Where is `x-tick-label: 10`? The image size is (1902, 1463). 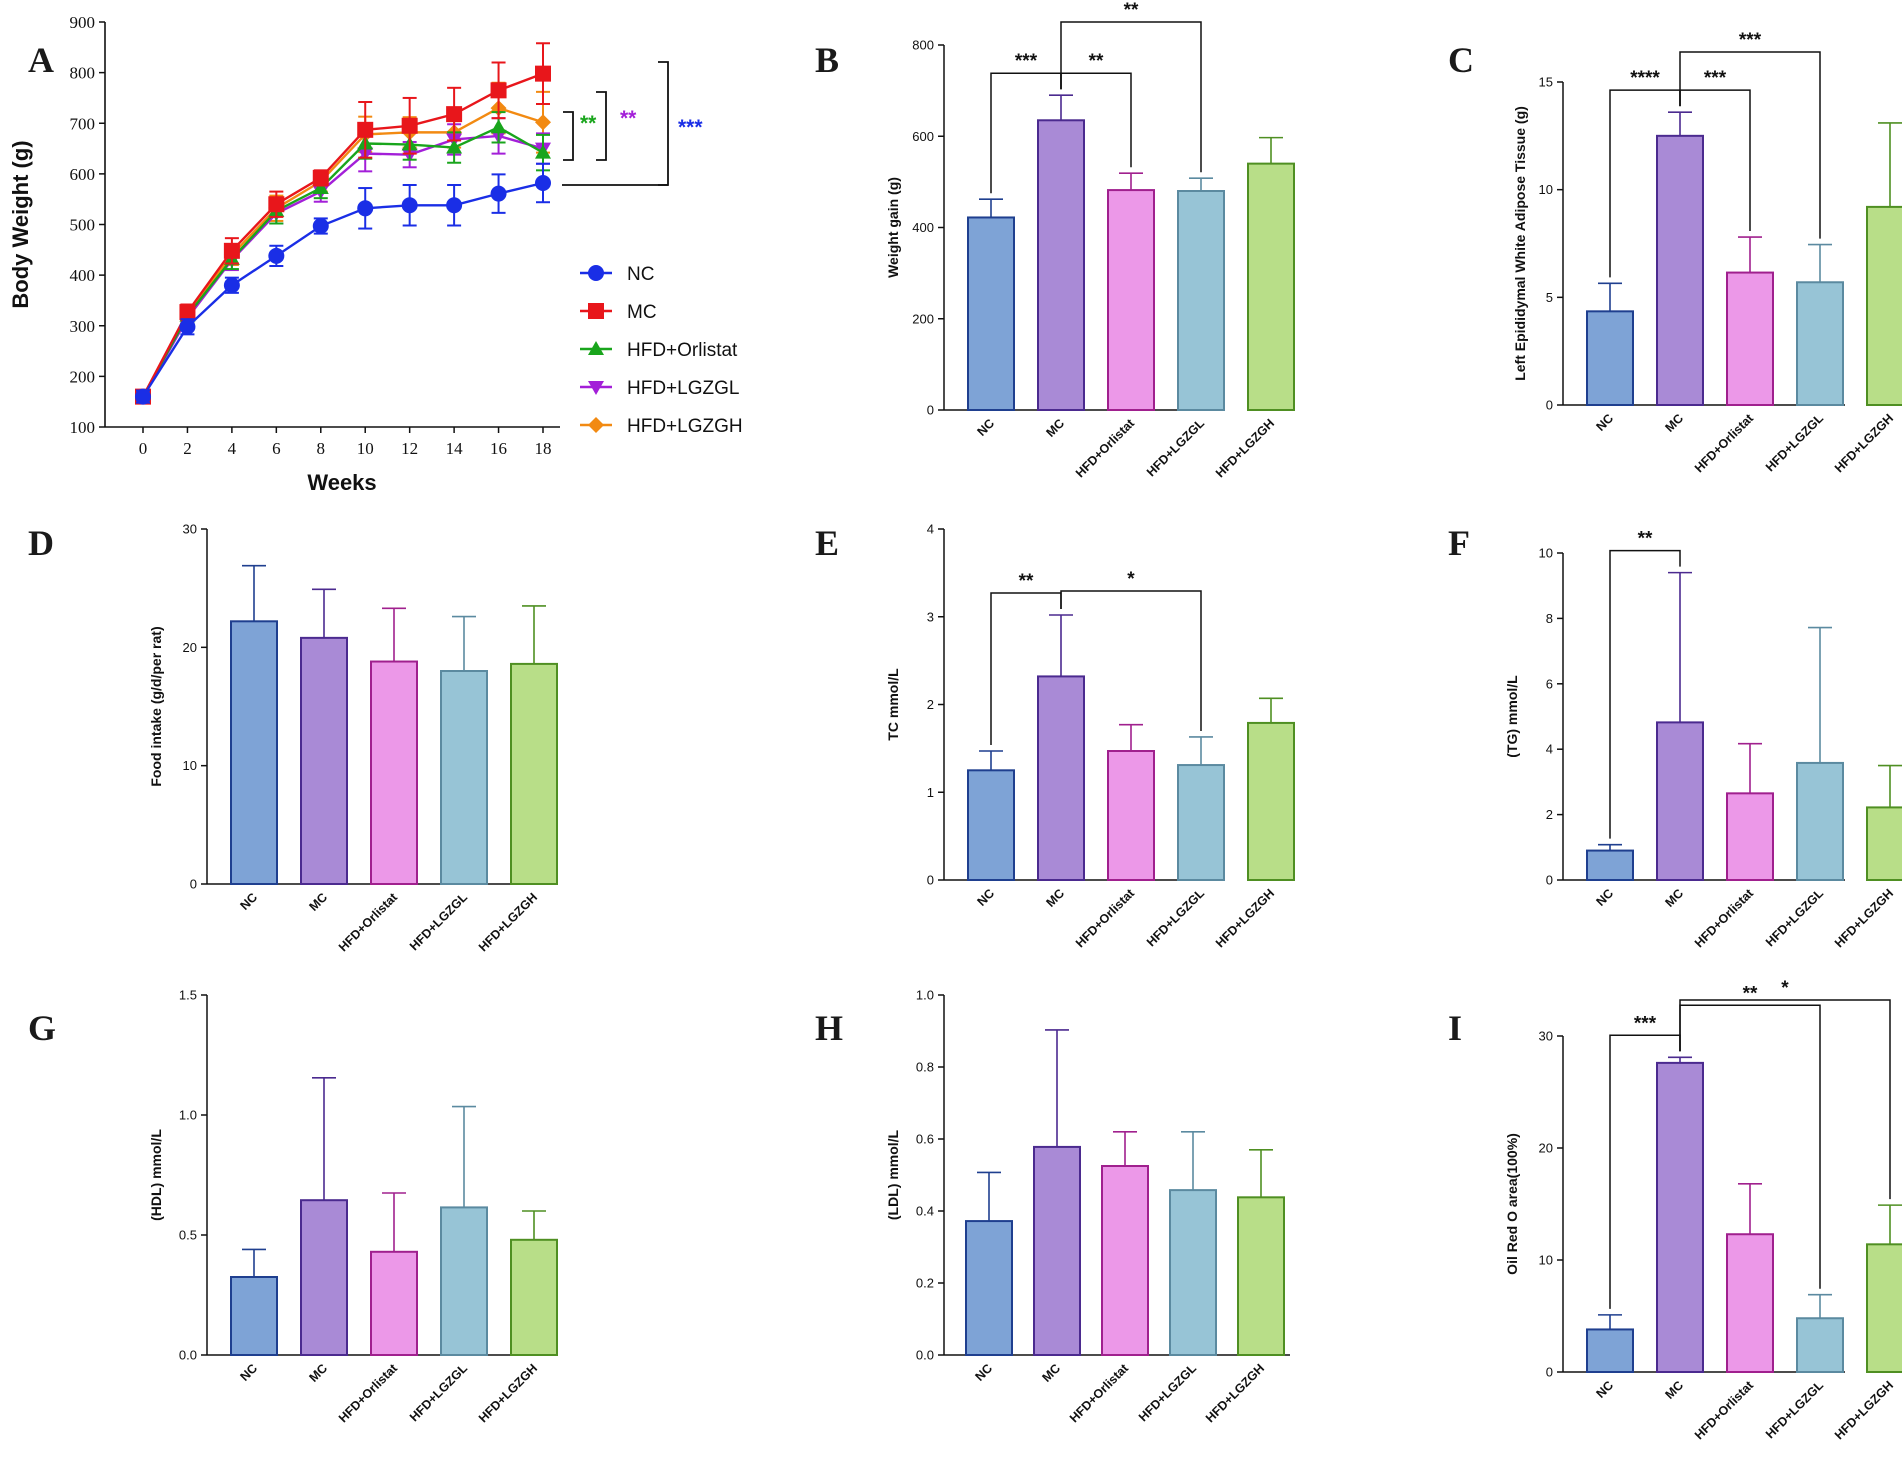
x-tick-label: 10 is located at coordinates (365, 448).